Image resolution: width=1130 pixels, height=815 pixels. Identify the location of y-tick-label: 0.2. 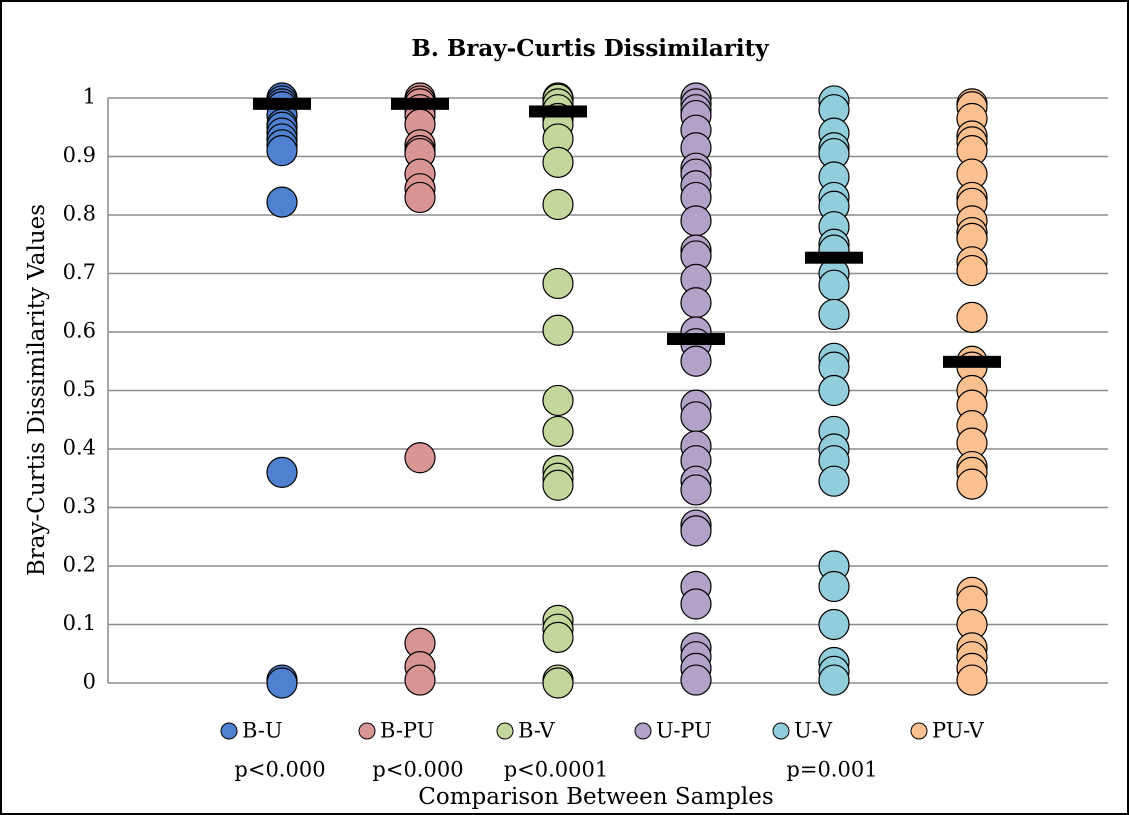
(79, 565).